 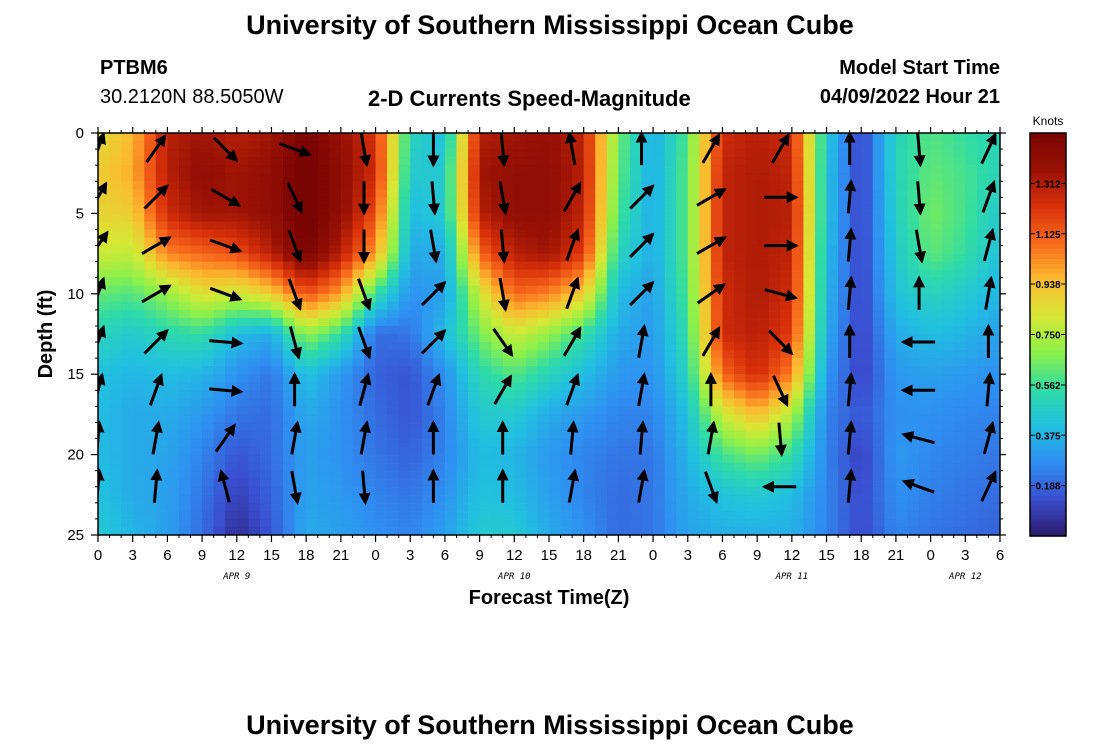 What do you see at coordinates (1048, 458) in the screenshot?
I see `colorbar-segment` at bounding box center [1048, 458].